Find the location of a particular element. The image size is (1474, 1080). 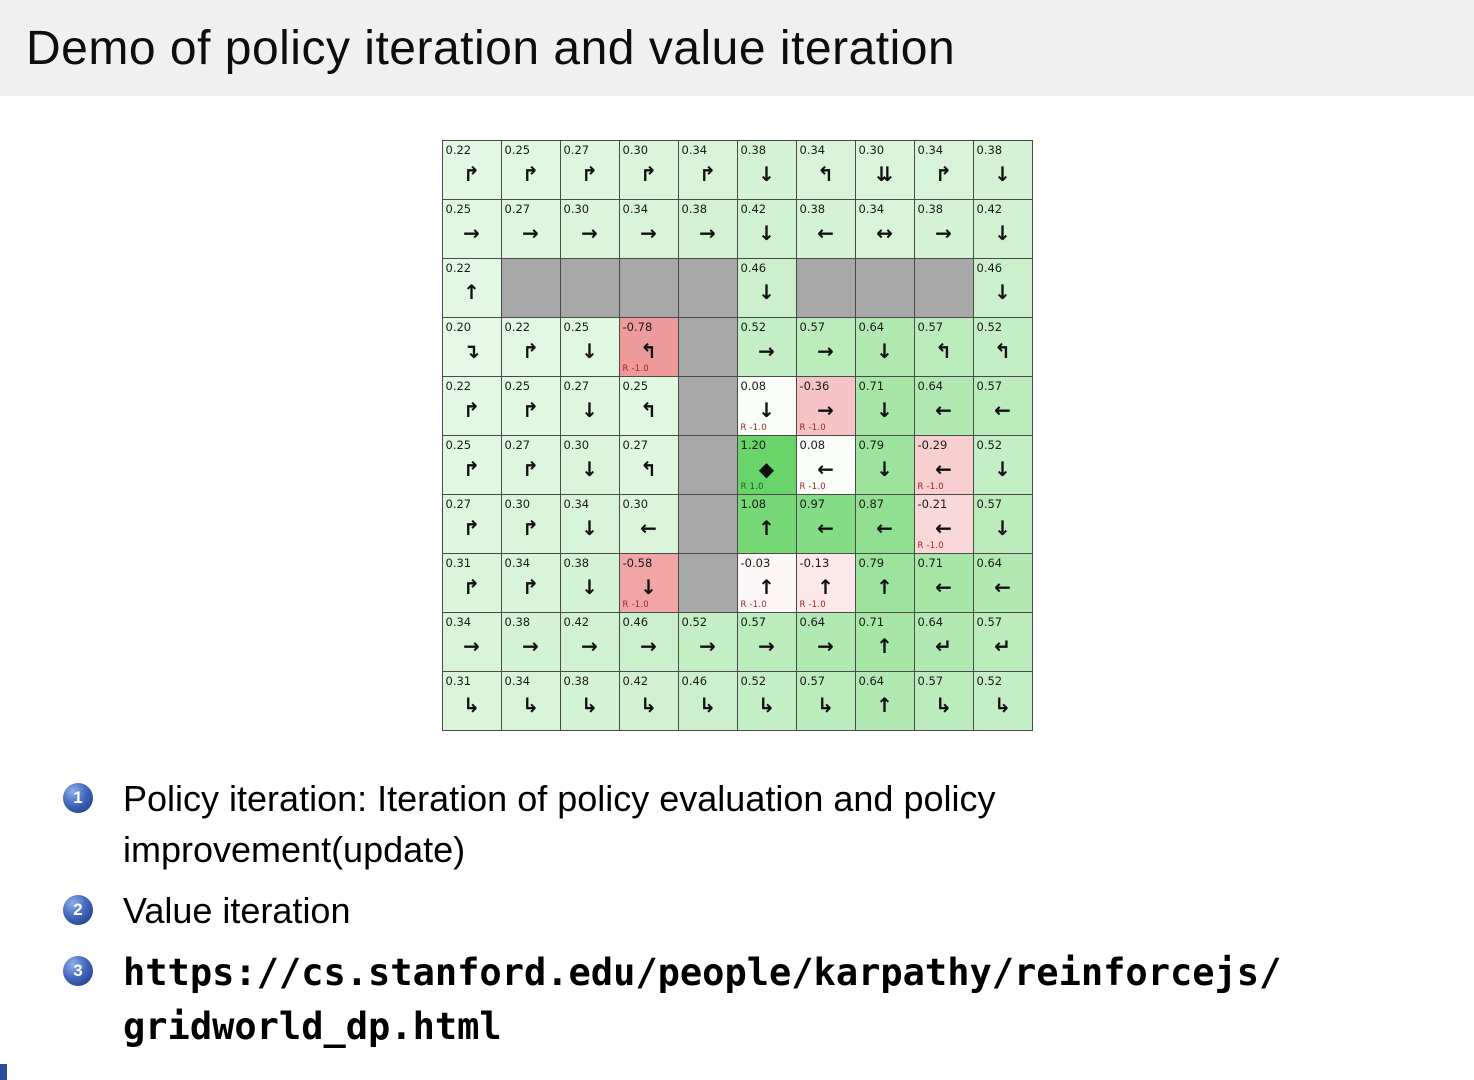

grid-cell: 0.57 ← is located at coordinates (1002, 406).